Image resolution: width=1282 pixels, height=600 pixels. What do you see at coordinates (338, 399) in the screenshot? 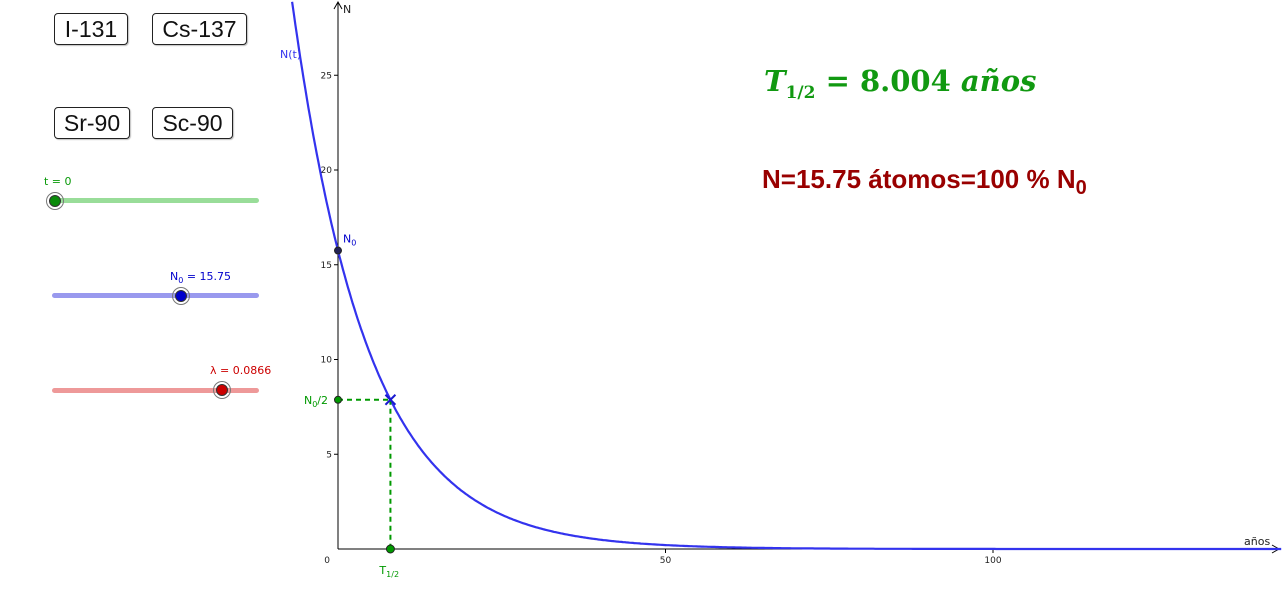
I see `half-n0-axis-point` at bounding box center [338, 399].